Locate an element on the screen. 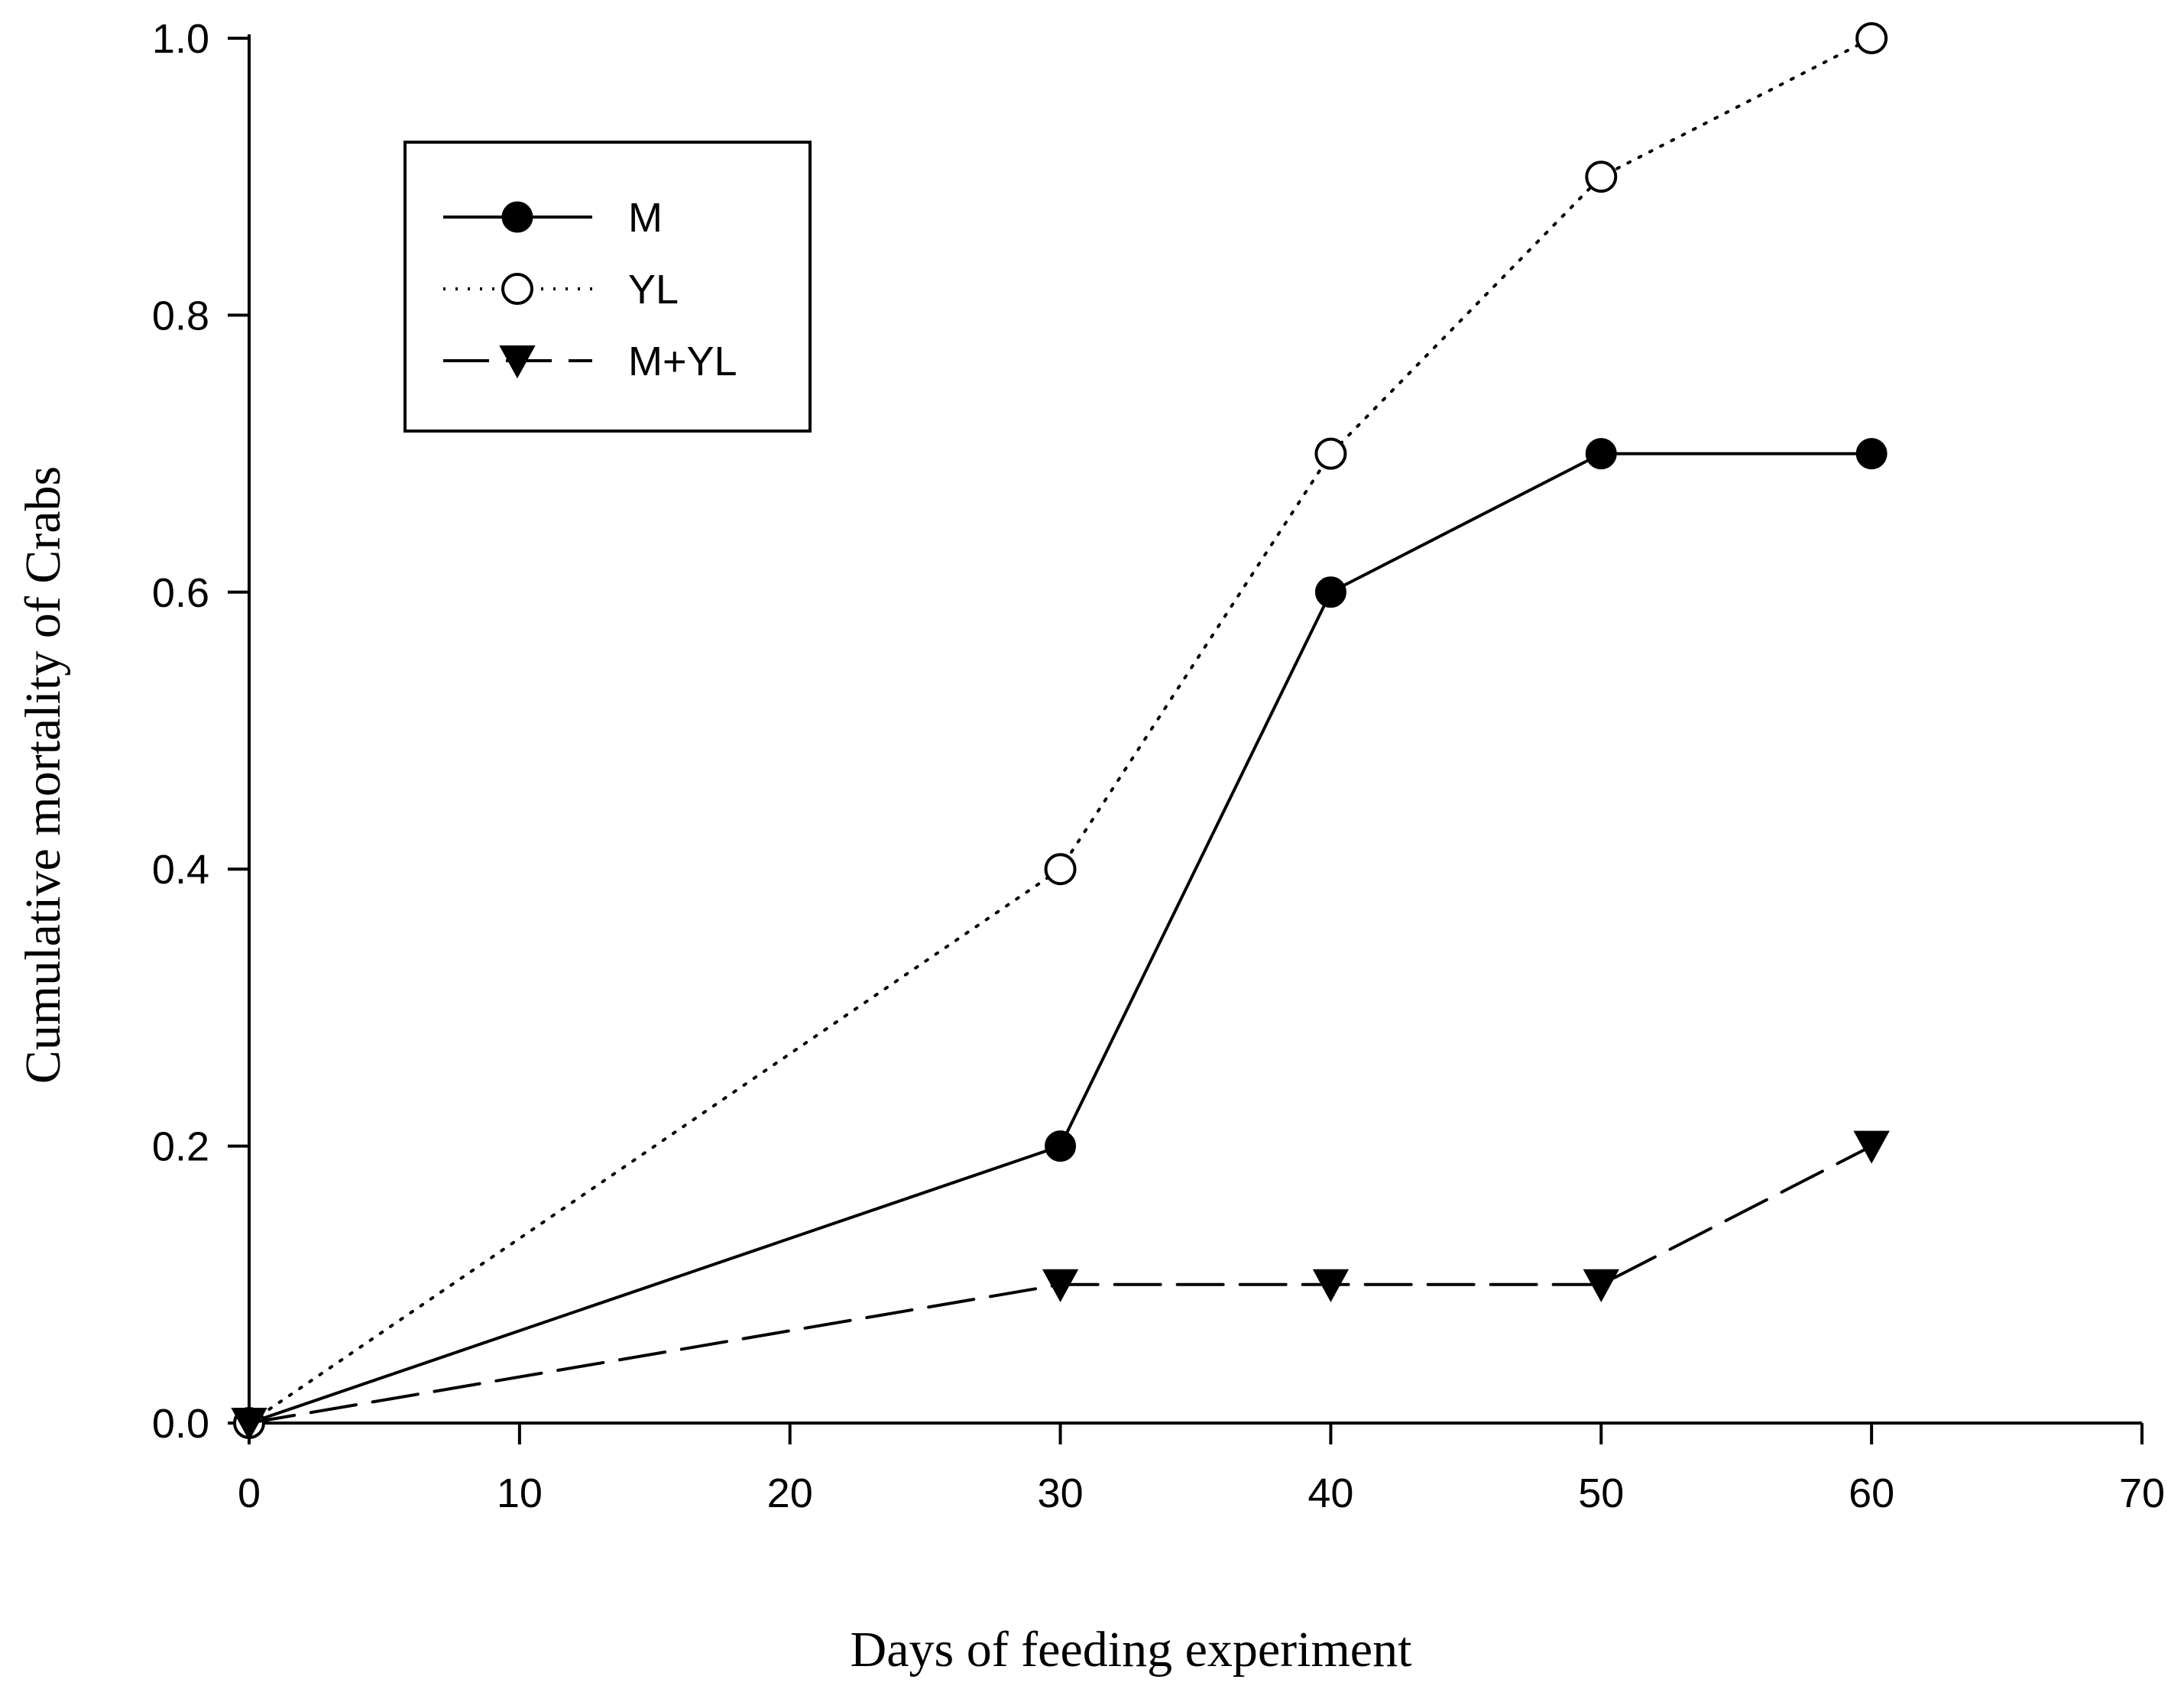 Image resolution: width=2184 pixels, height=1702 pixels. x-tick-label-40: 40 is located at coordinates (1330, 1493).